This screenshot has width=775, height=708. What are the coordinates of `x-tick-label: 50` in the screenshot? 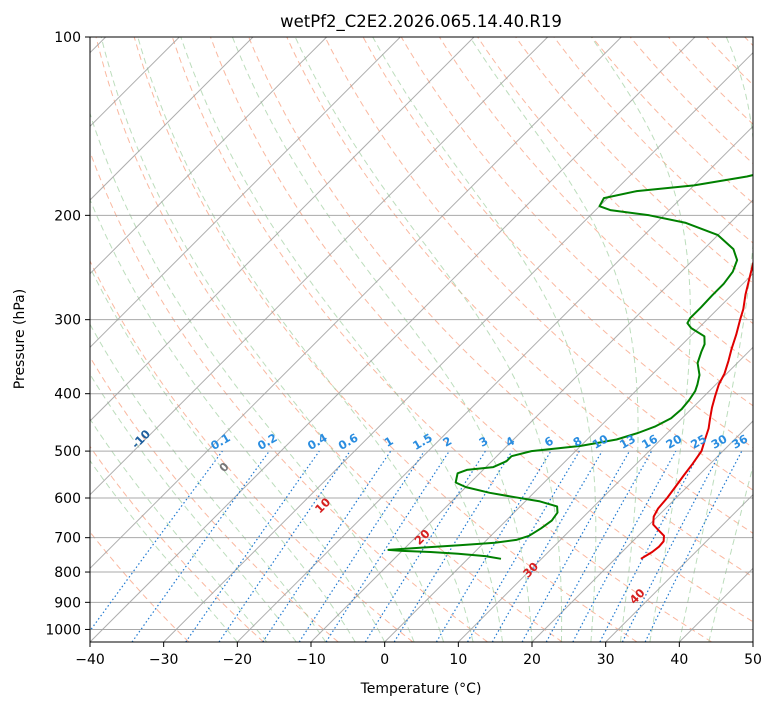 It's located at (753, 660).